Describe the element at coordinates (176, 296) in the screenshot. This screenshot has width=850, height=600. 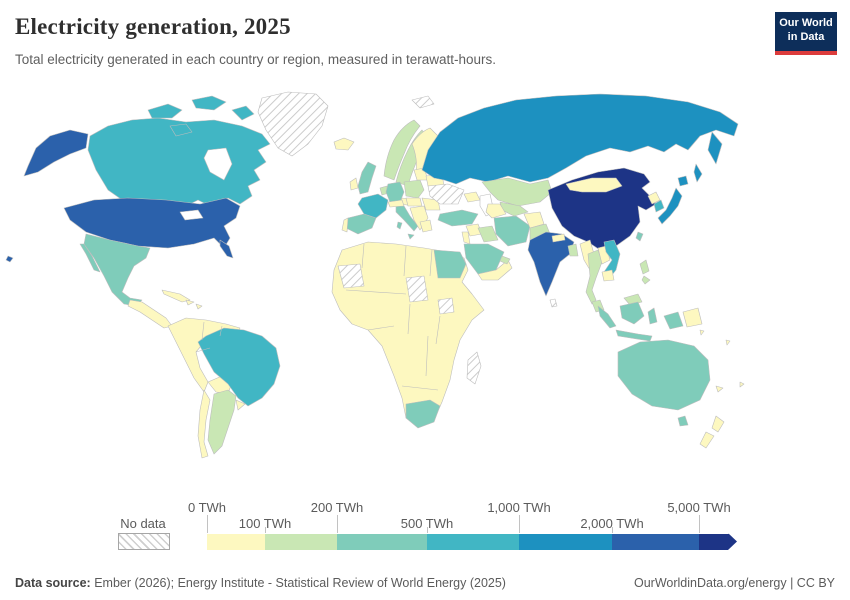
I see `country-cuba` at that location.